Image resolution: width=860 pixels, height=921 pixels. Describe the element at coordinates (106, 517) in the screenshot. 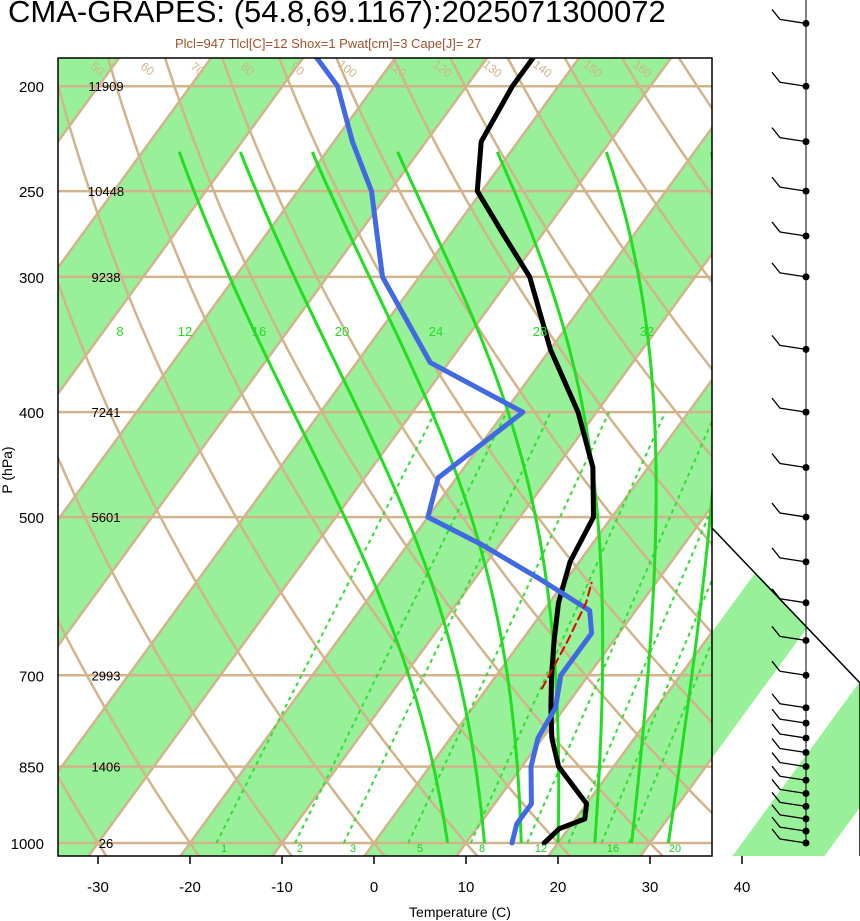

I see `height-label: 5601` at that location.